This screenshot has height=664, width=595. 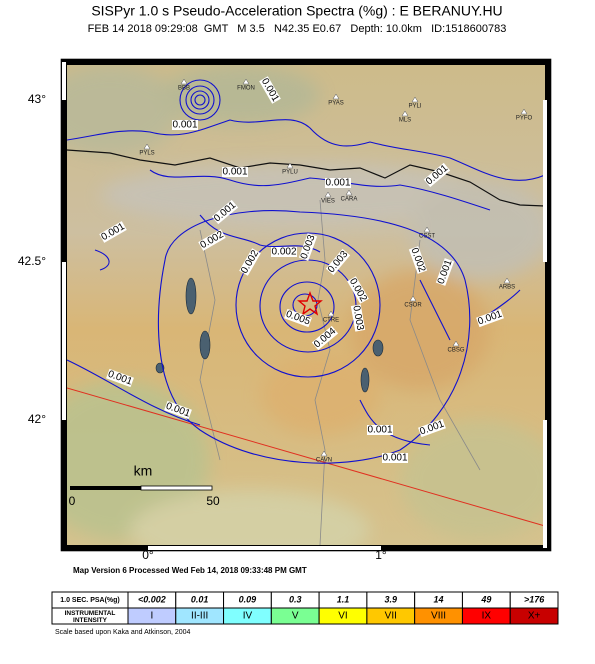 I want to click on scale-note: Scale based upon Kaka and Atkinson, 2004, so click(x=123, y=632).